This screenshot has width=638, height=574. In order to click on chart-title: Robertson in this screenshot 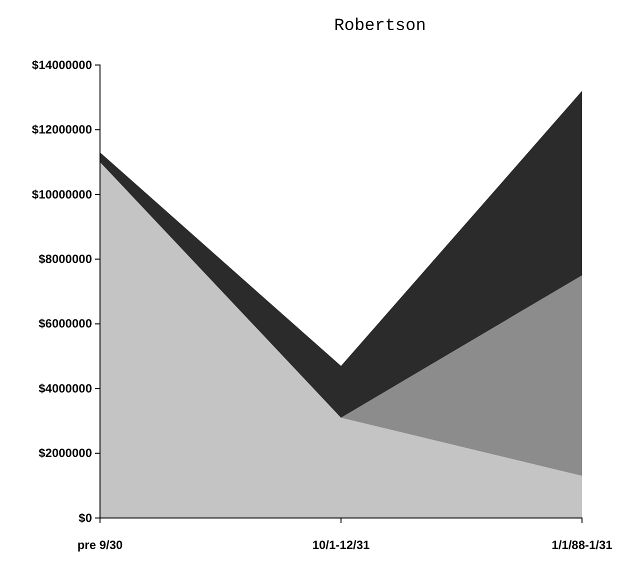, I will do `click(380, 26)`.